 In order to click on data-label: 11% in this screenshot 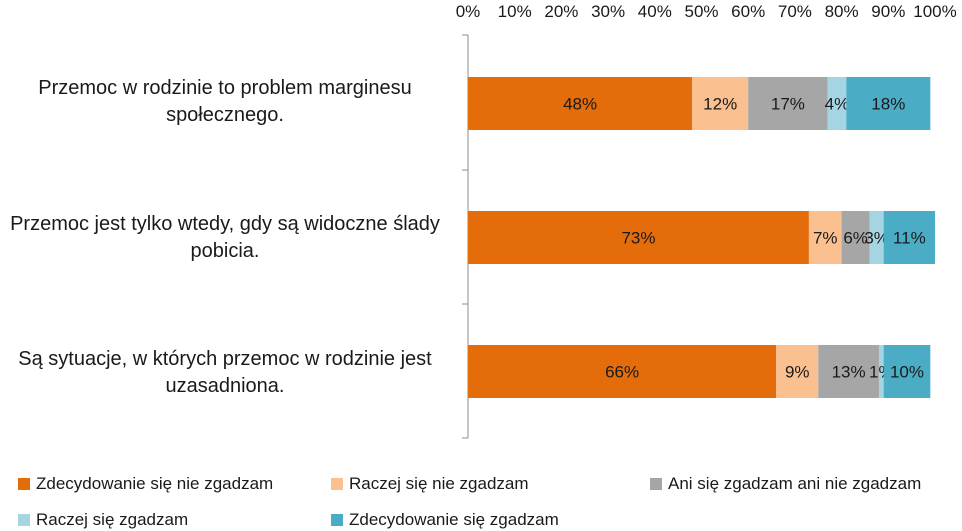, I will do `click(909, 238)`.